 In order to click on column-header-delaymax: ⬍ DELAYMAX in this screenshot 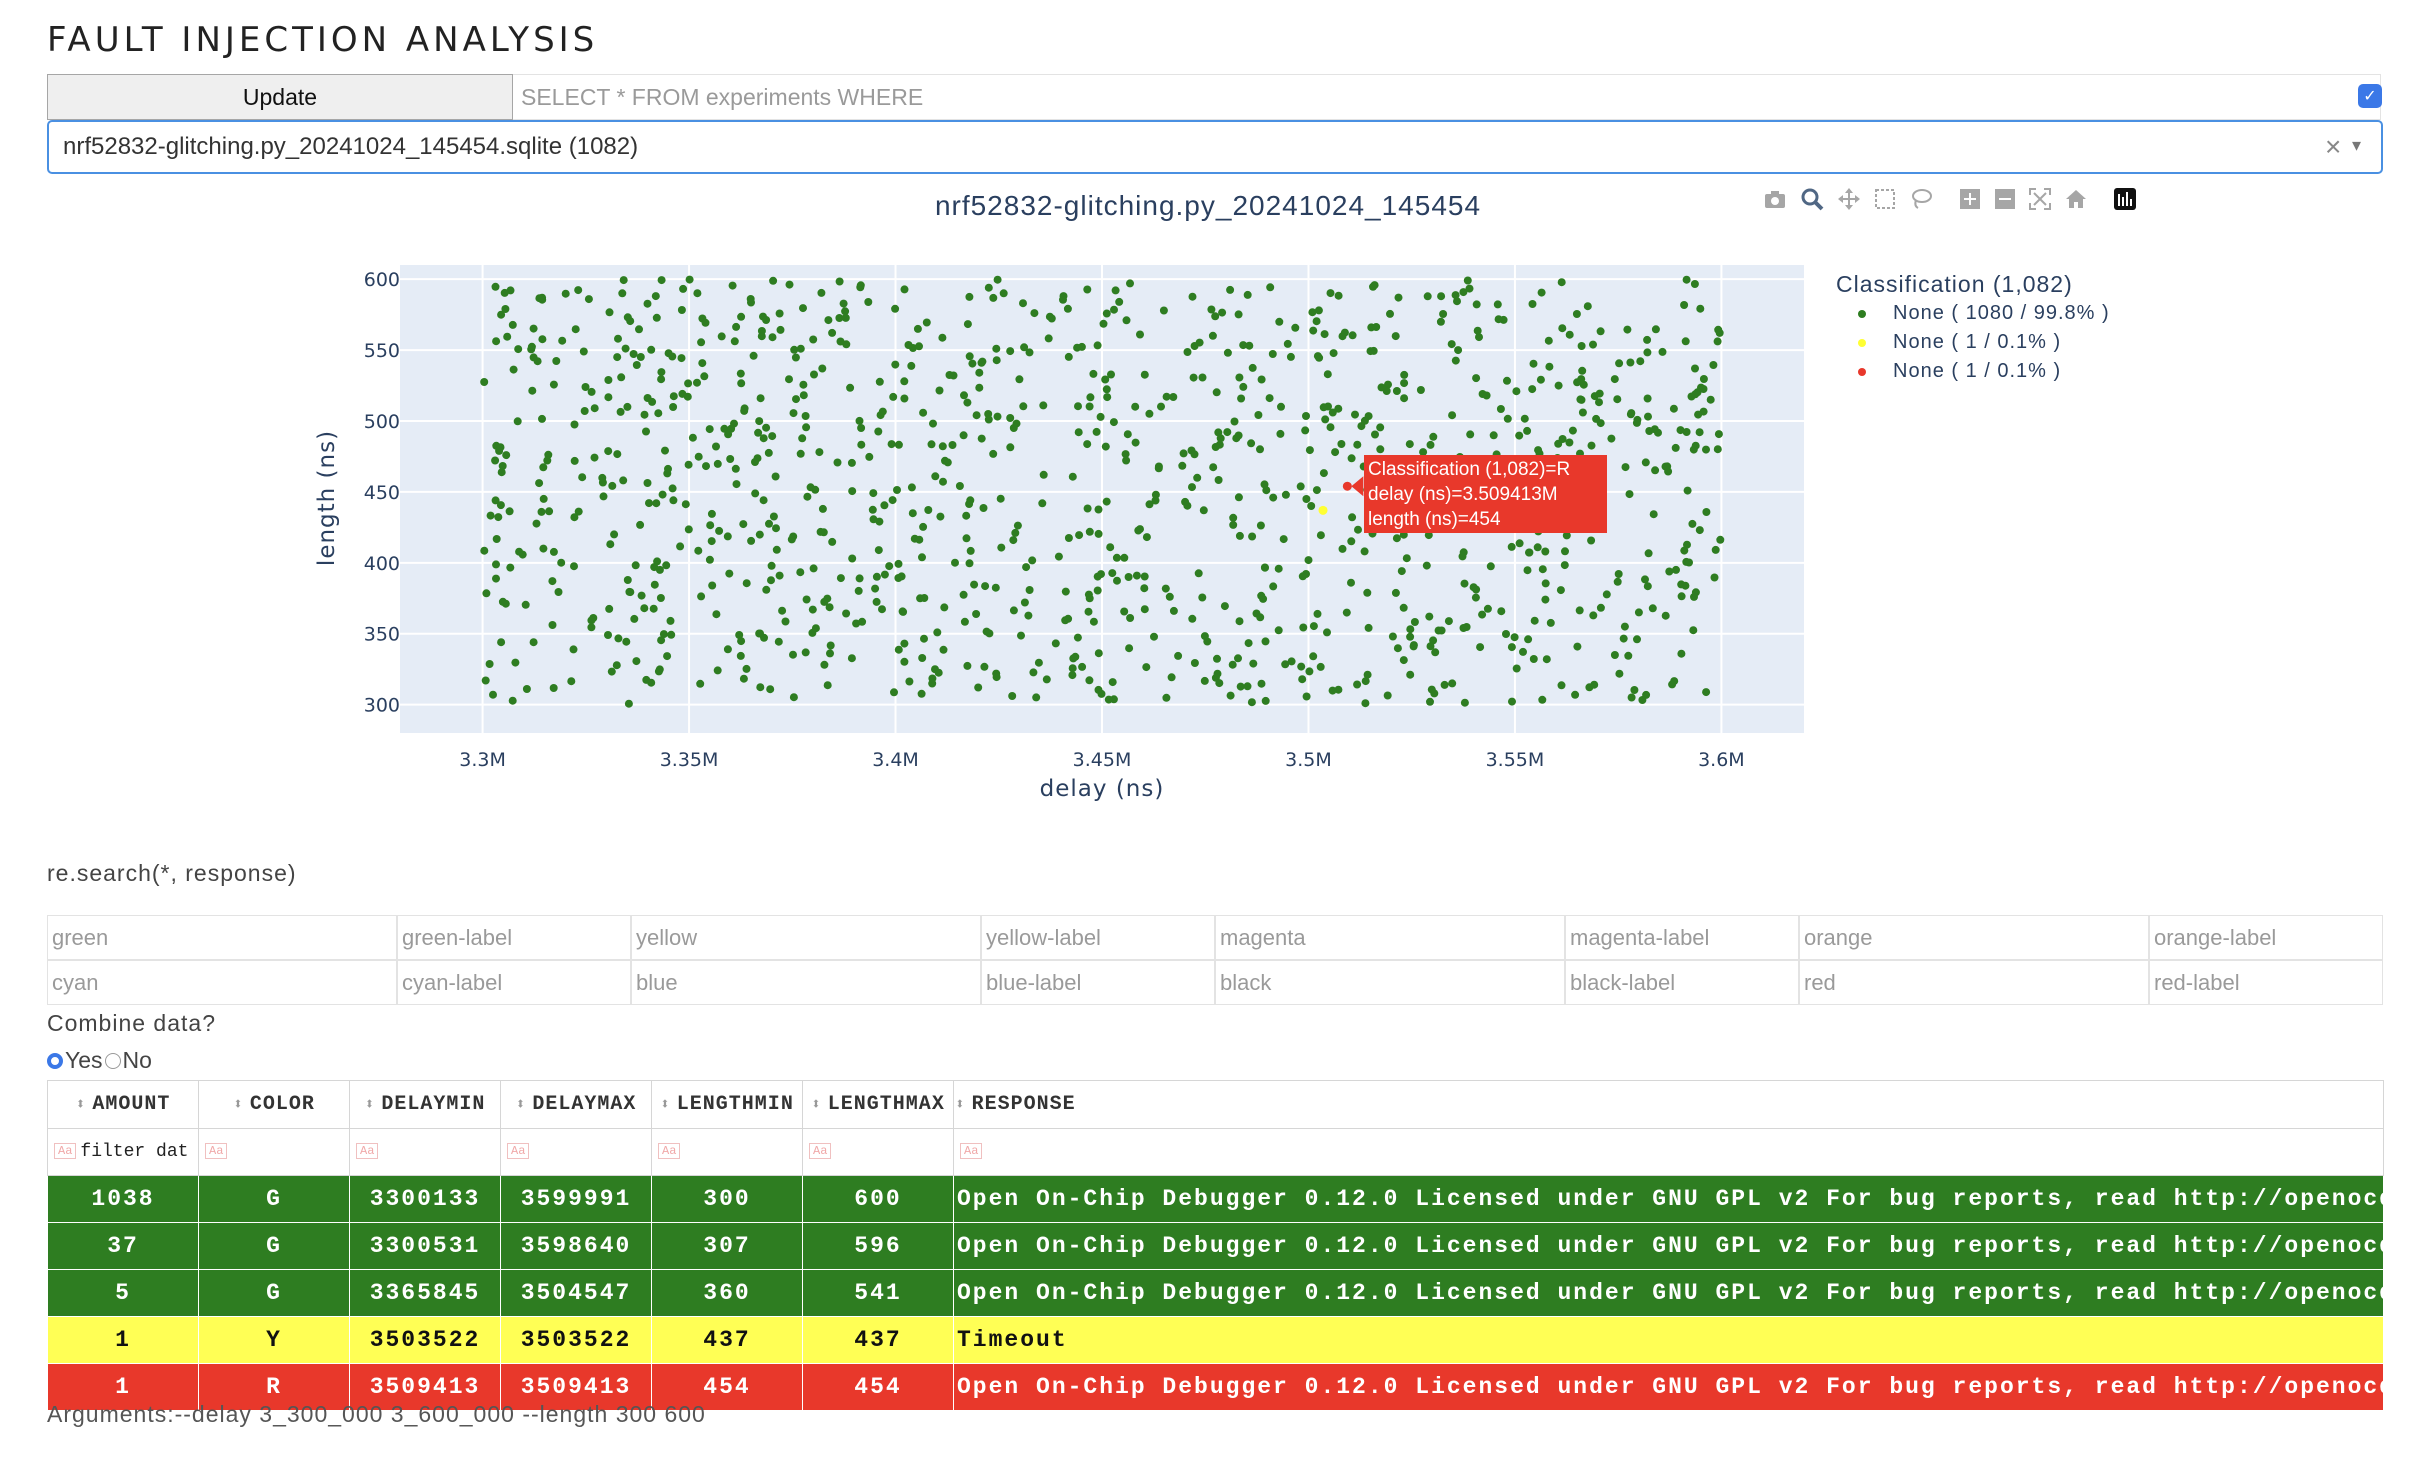, I will do `click(576, 1104)`.